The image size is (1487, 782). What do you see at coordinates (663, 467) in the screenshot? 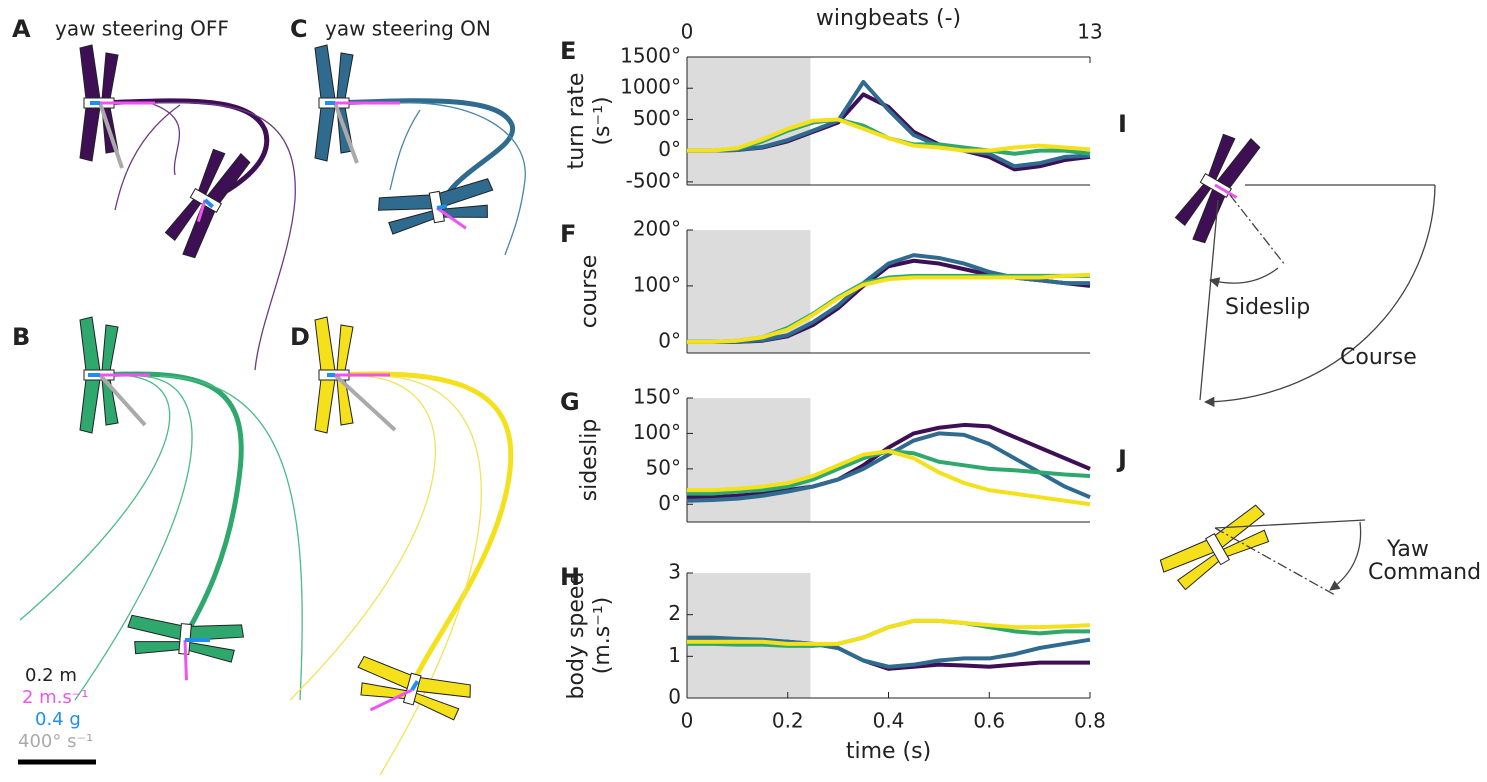
I see `y-tick-label: 50°` at bounding box center [663, 467].